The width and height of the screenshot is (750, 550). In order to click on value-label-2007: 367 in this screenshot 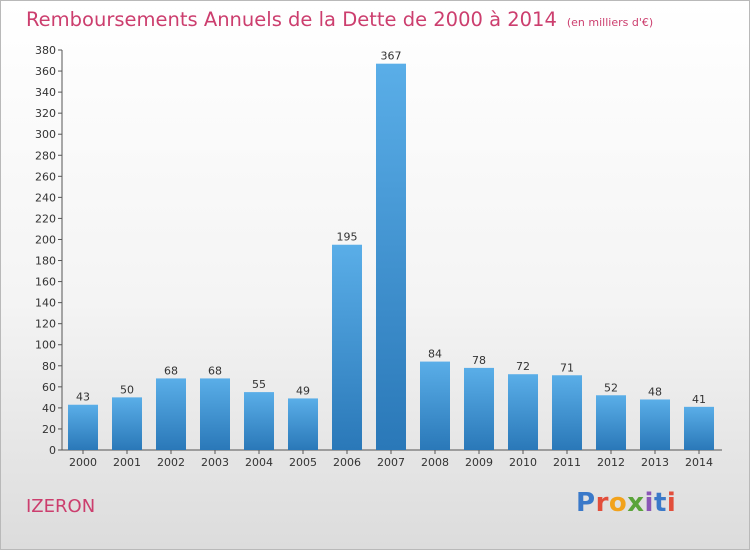, I will do `click(391, 56)`.